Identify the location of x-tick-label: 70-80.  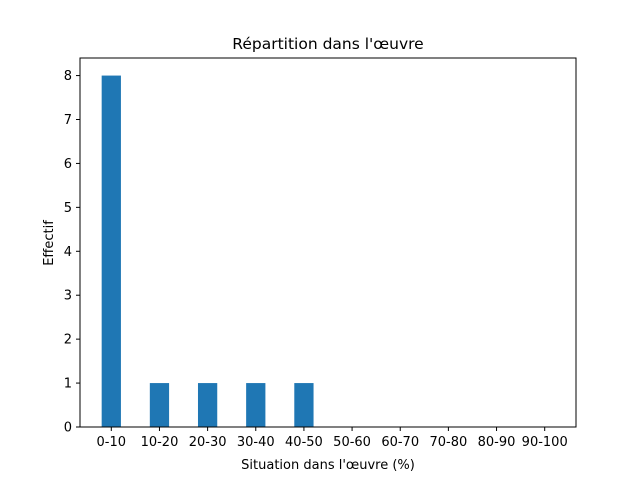
(448, 442).